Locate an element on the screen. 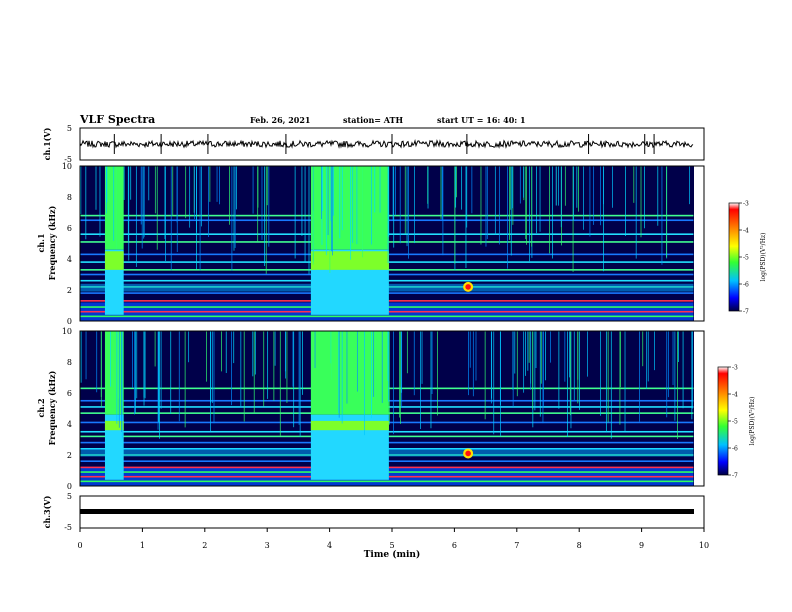  ch1-colorbar: -3 -4 -5 -6 -7 log(PSD)(V²/Hz) is located at coordinates (747, 258).